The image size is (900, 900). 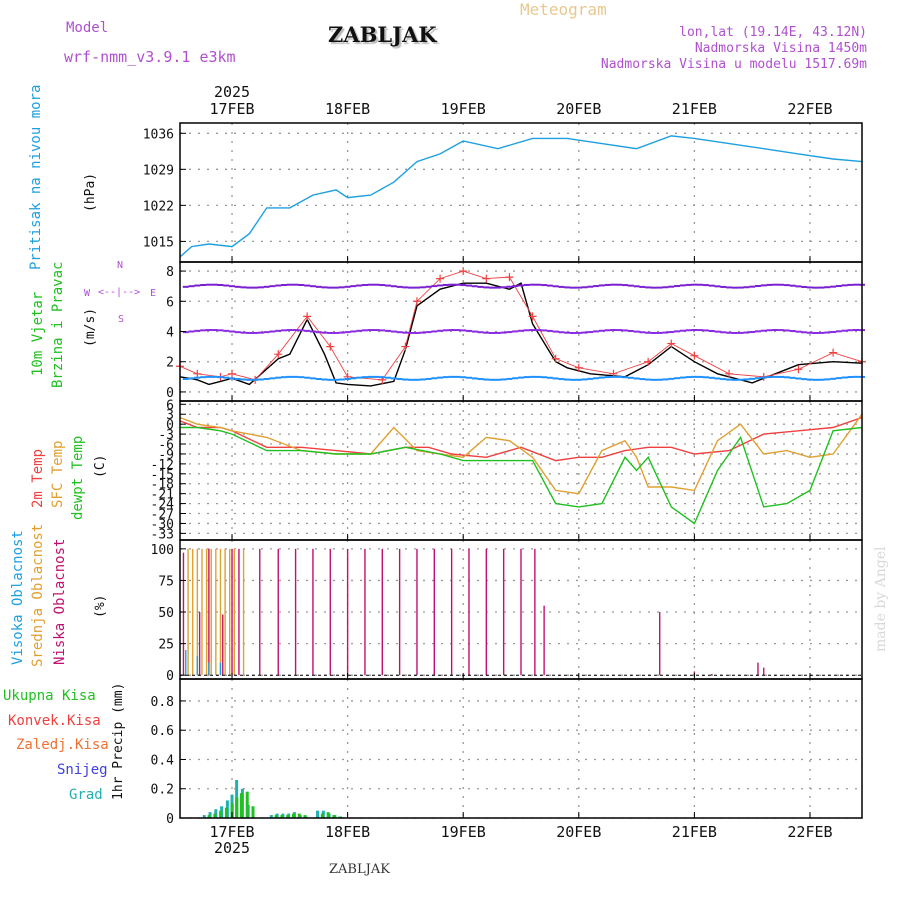 I want to click on y-tick-label: 8, so click(x=170, y=272).